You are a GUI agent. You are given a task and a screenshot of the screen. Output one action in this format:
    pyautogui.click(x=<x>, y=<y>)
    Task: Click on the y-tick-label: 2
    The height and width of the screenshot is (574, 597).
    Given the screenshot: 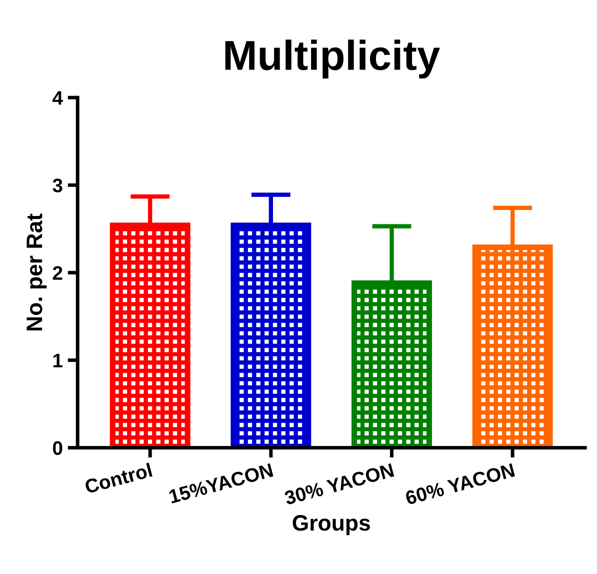 What is the action you would take?
    pyautogui.click(x=57, y=273)
    